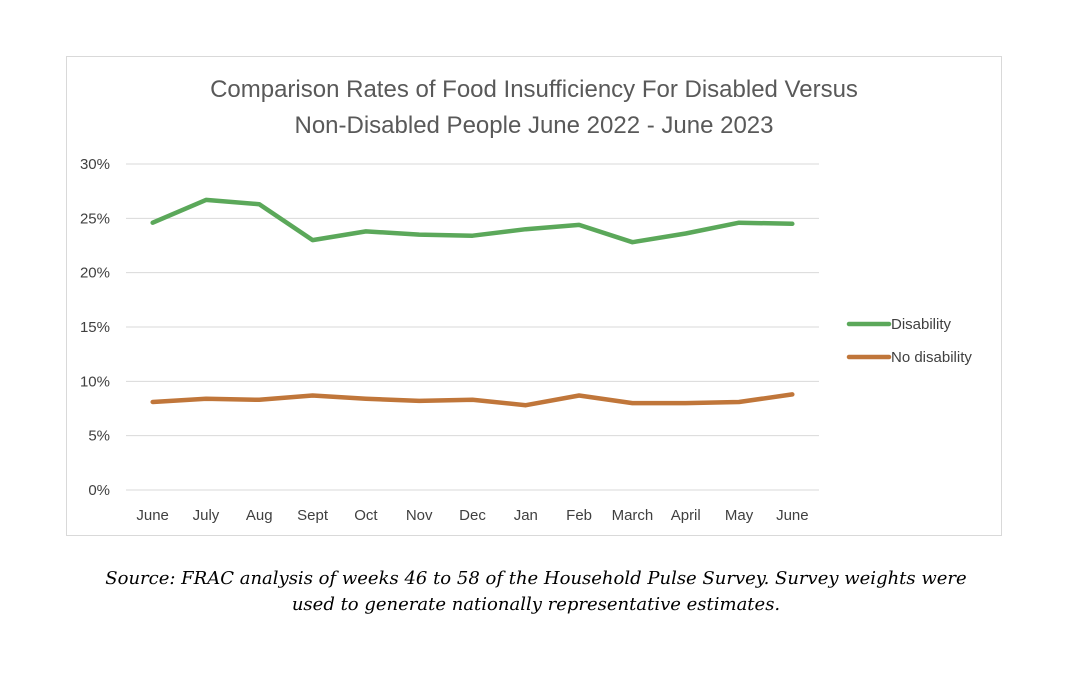  Describe the element at coordinates (313, 515) in the screenshot. I see `x-tick-label: Sept` at that location.